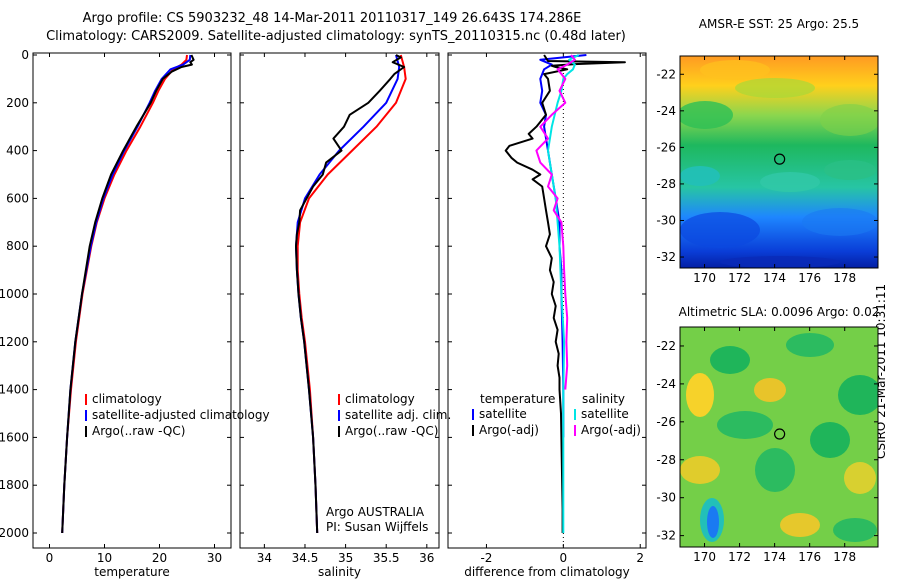 The width and height of the screenshot is (900, 580). Describe the element at coordinates (124, 294) in the screenshot. I see `series-line-climatology` at that location.